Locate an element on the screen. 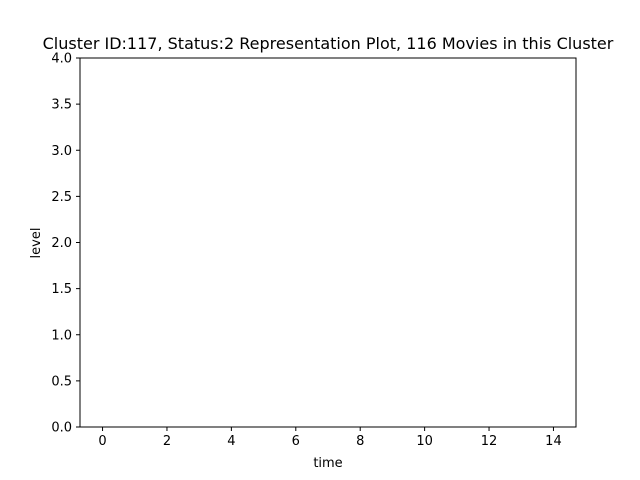 Image resolution: width=640 pixels, height=480 pixels. y-tick-label: 2.5 is located at coordinates (61, 197).